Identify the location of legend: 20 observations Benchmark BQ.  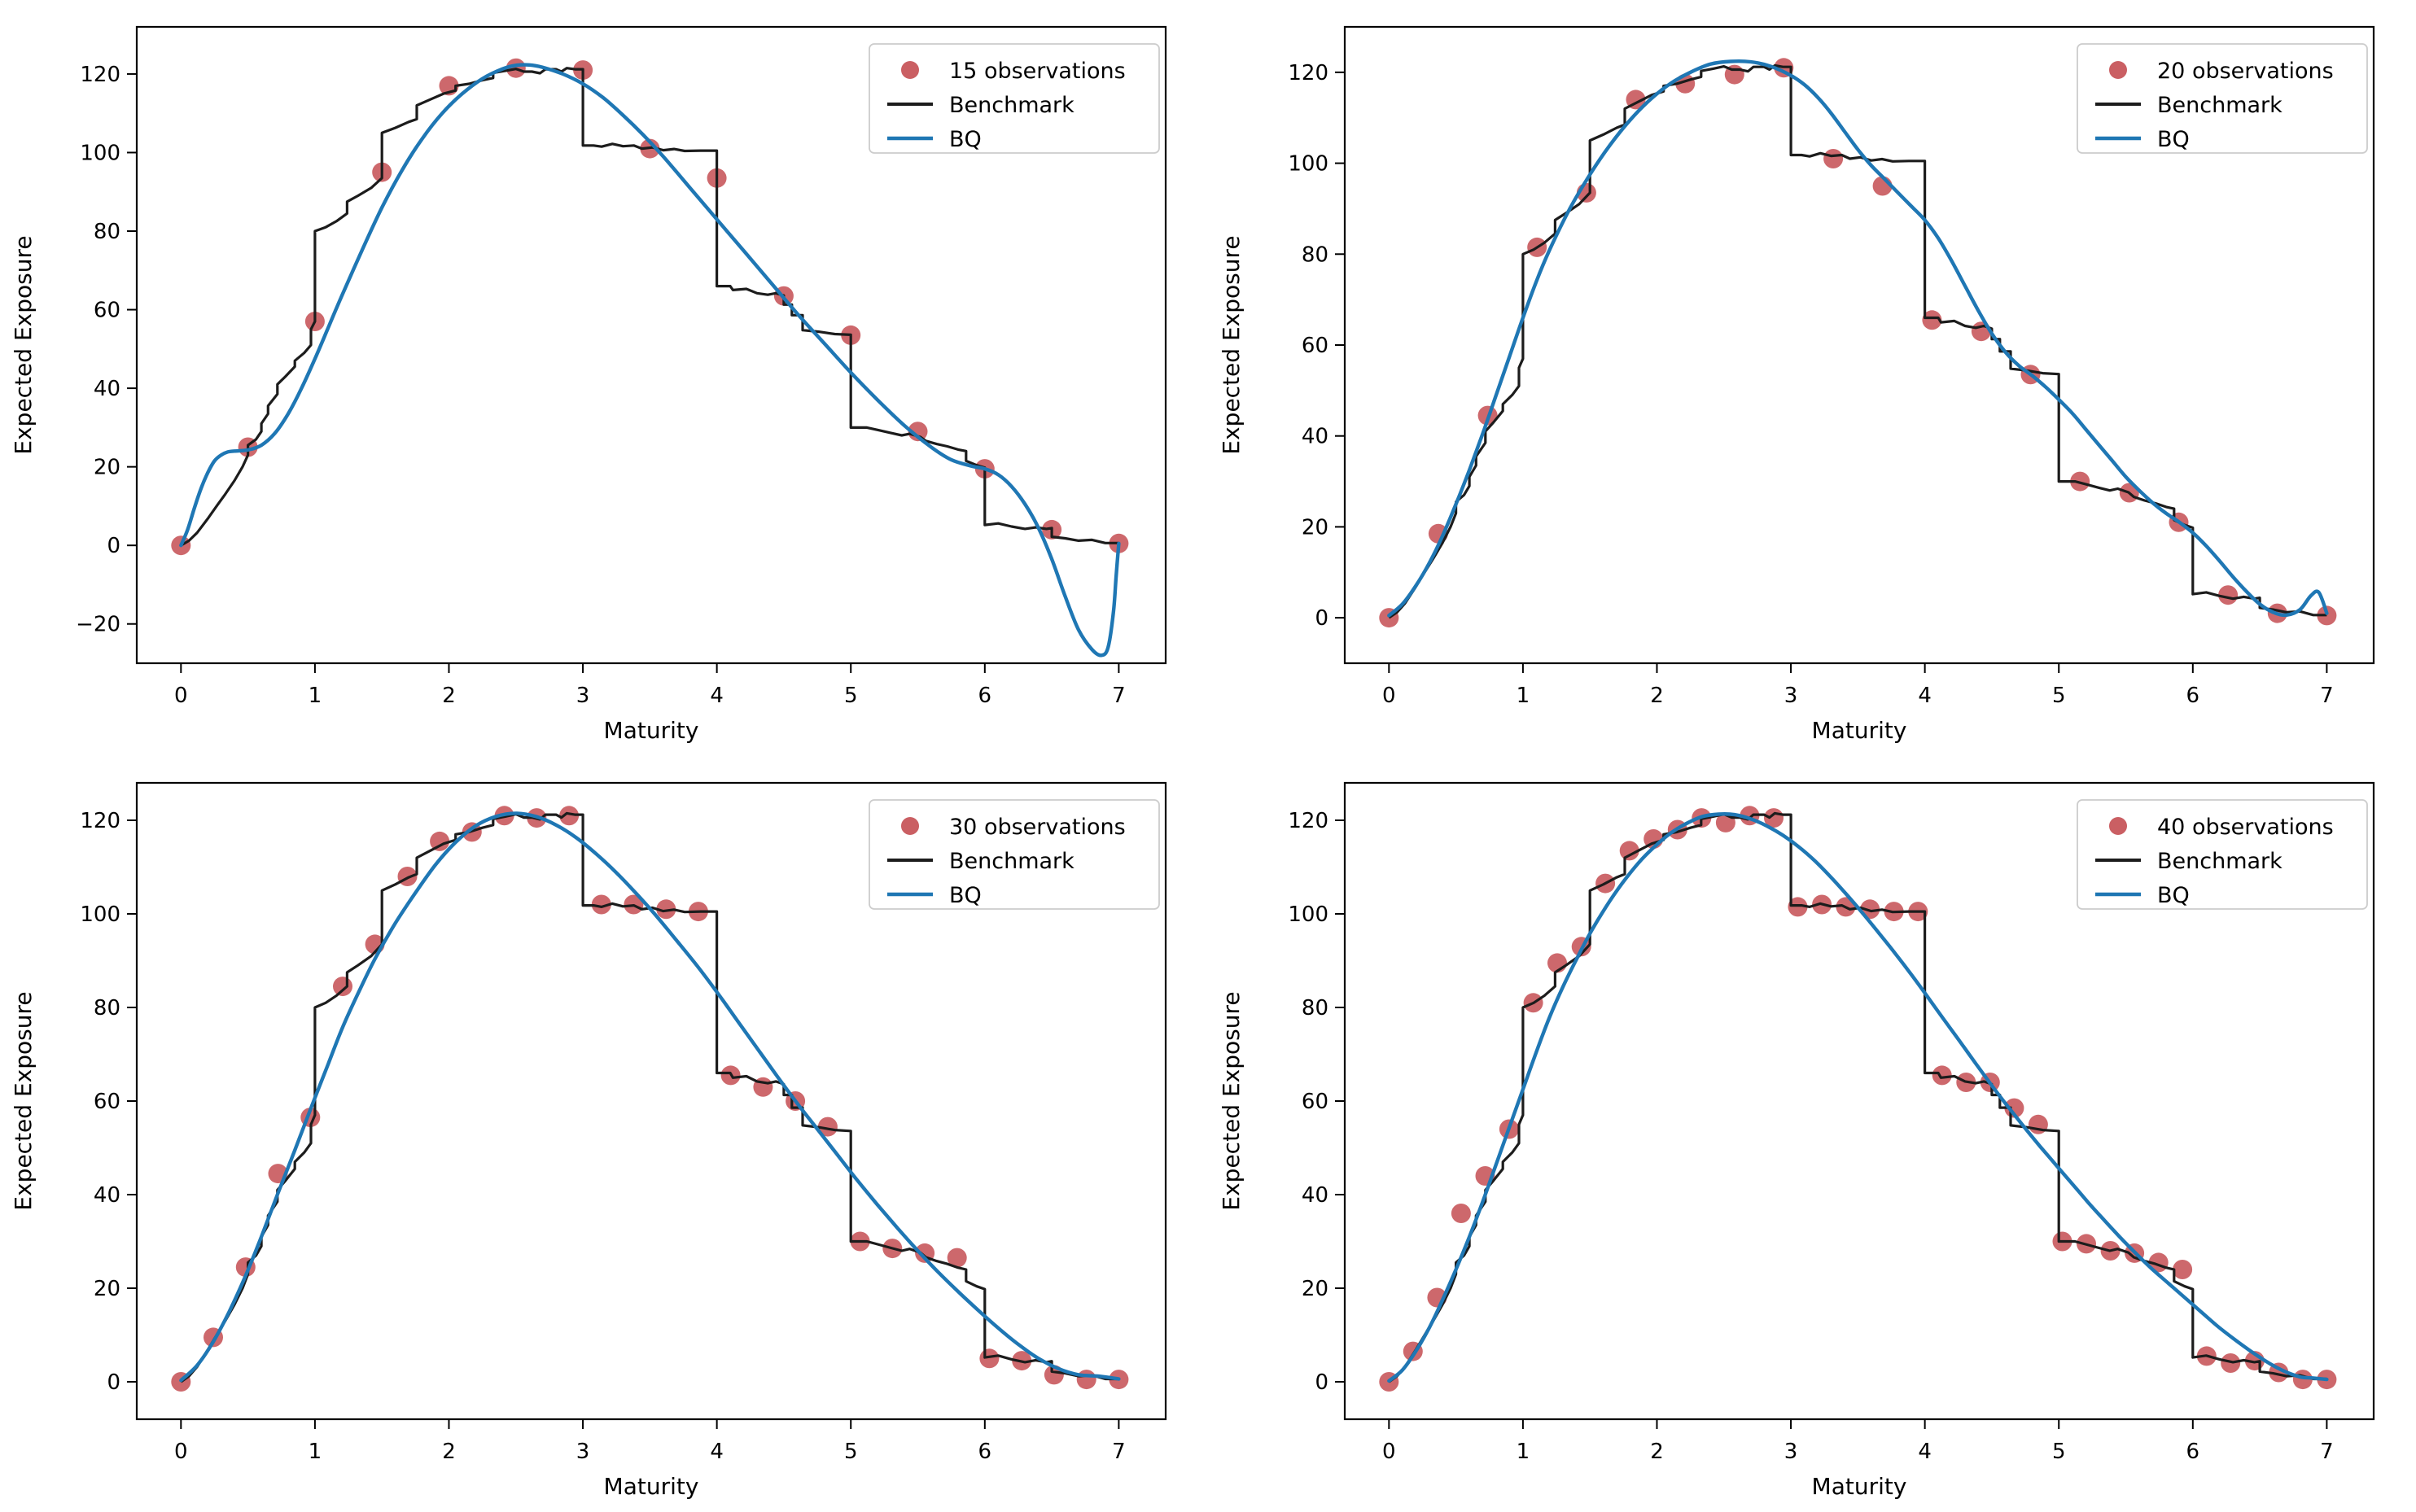
(2222, 98).